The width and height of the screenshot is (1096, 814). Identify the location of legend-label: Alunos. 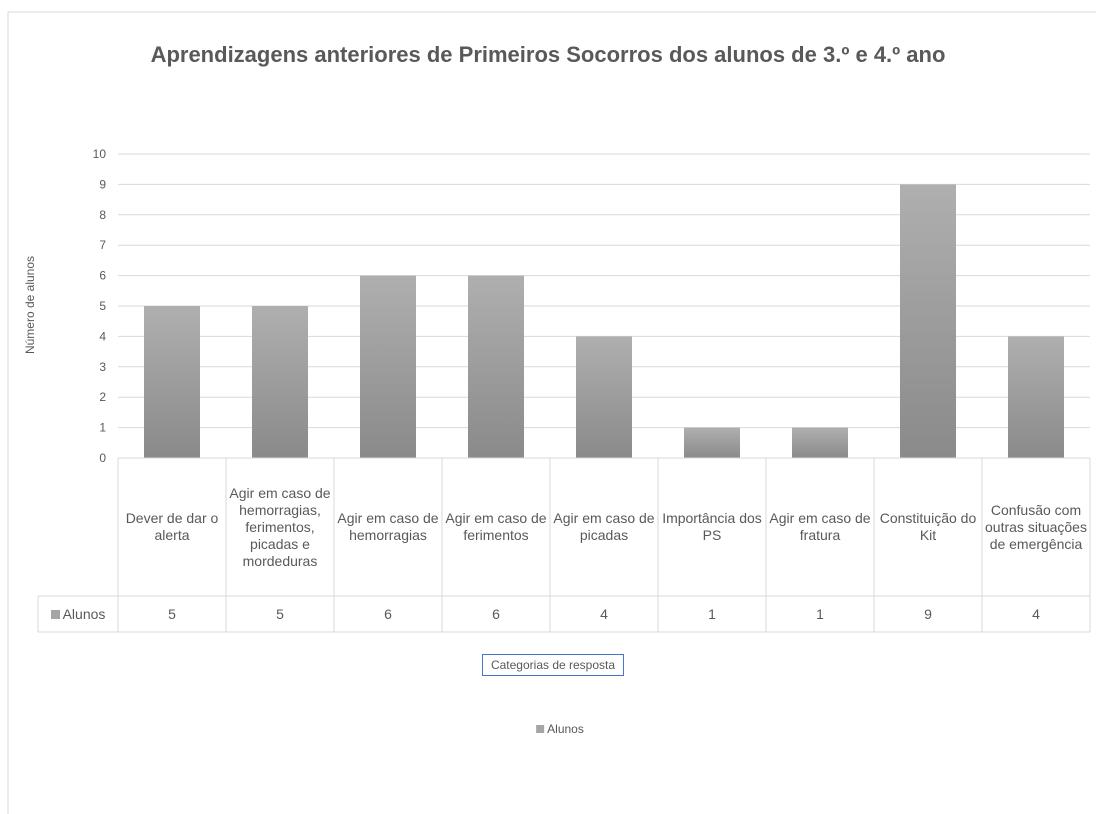
(565, 729).